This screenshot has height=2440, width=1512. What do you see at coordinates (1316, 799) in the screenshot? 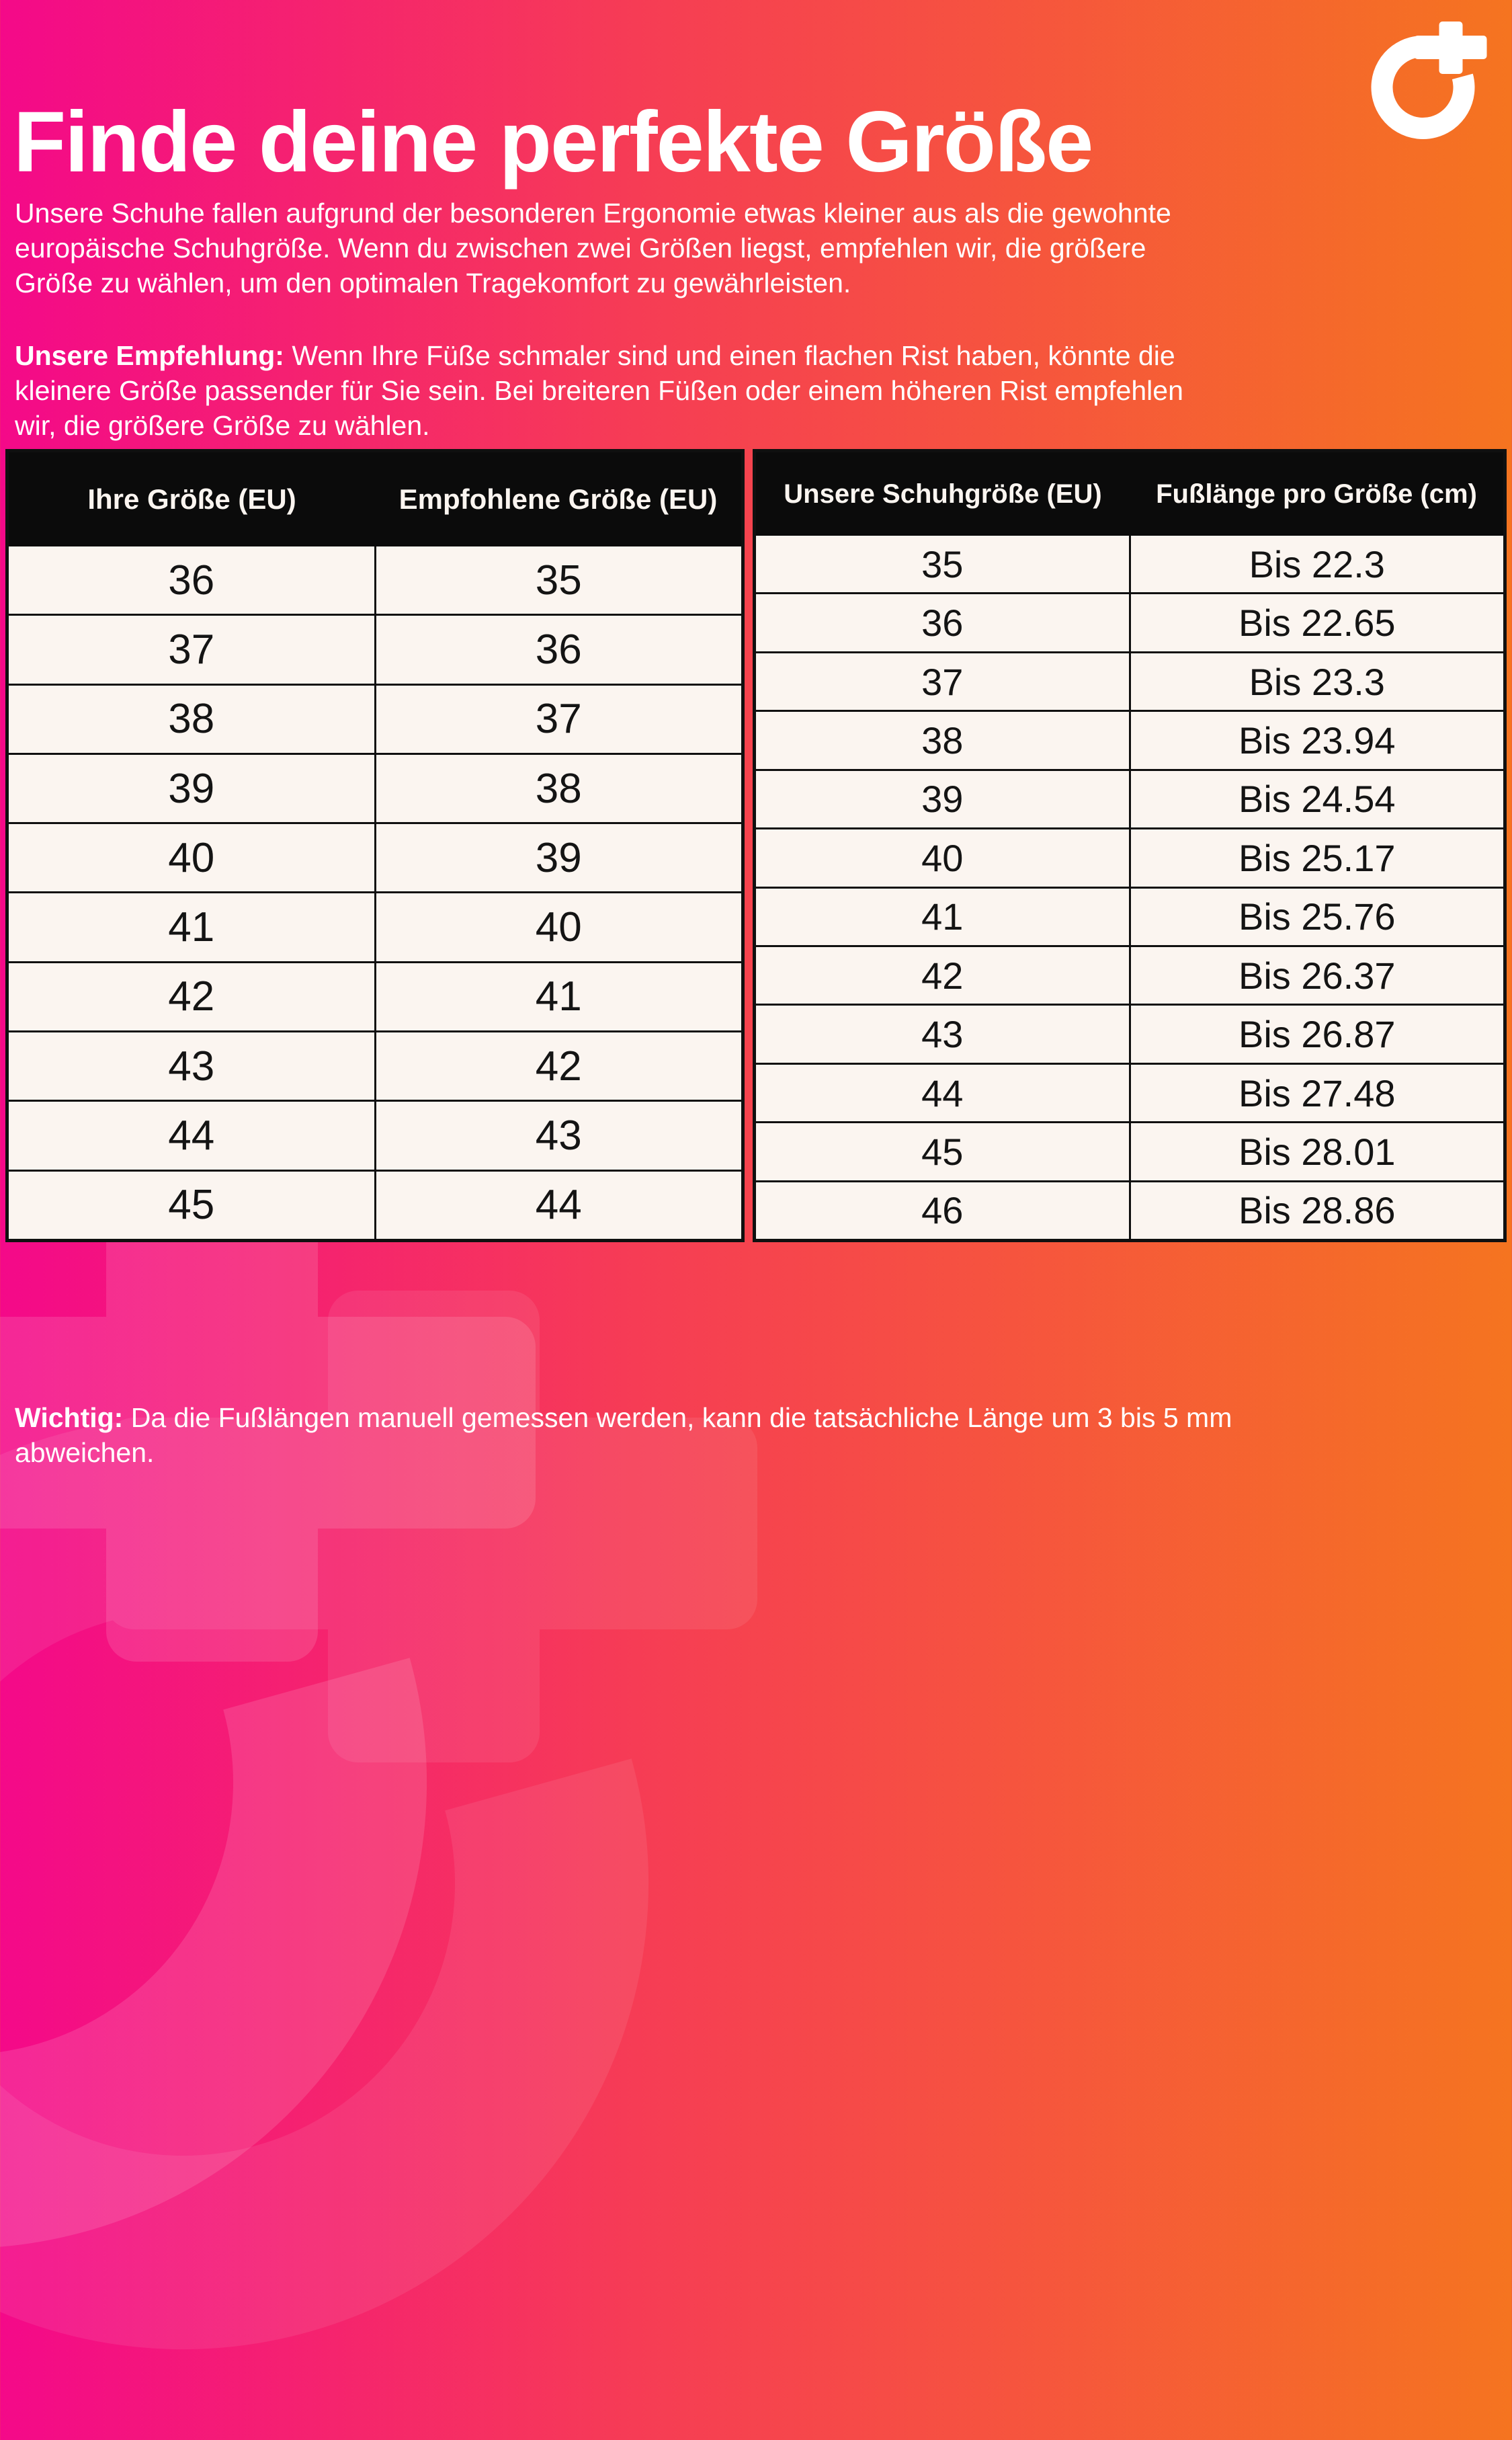
I see `table-cell: Bis 24.54` at bounding box center [1316, 799].